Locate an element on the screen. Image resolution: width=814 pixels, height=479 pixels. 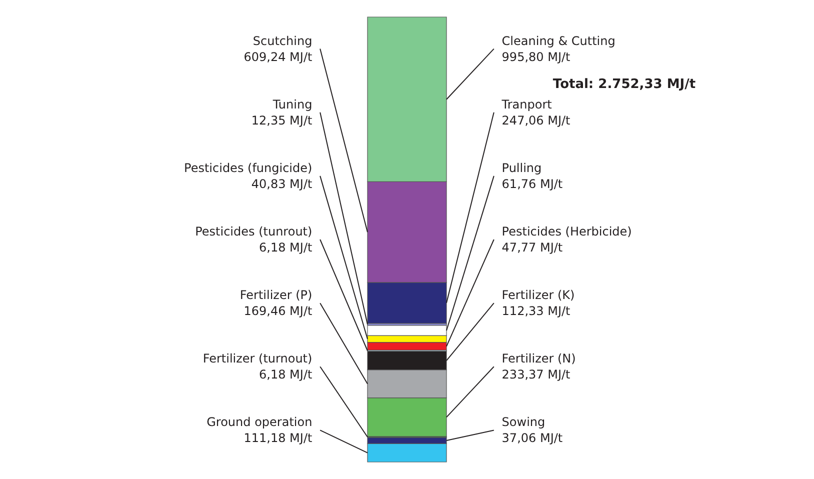
text: Total: 2.752,33 MJ/t is located at coordinates (624, 84).